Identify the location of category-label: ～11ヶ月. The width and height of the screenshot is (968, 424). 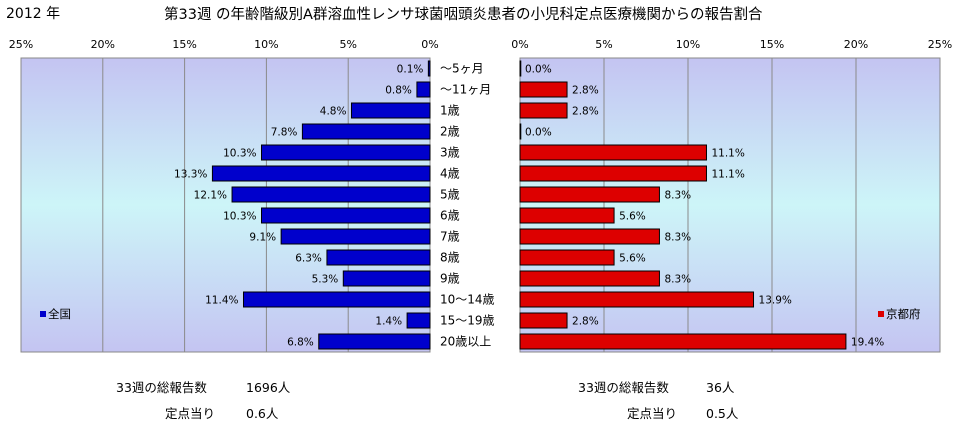
(465, 90).